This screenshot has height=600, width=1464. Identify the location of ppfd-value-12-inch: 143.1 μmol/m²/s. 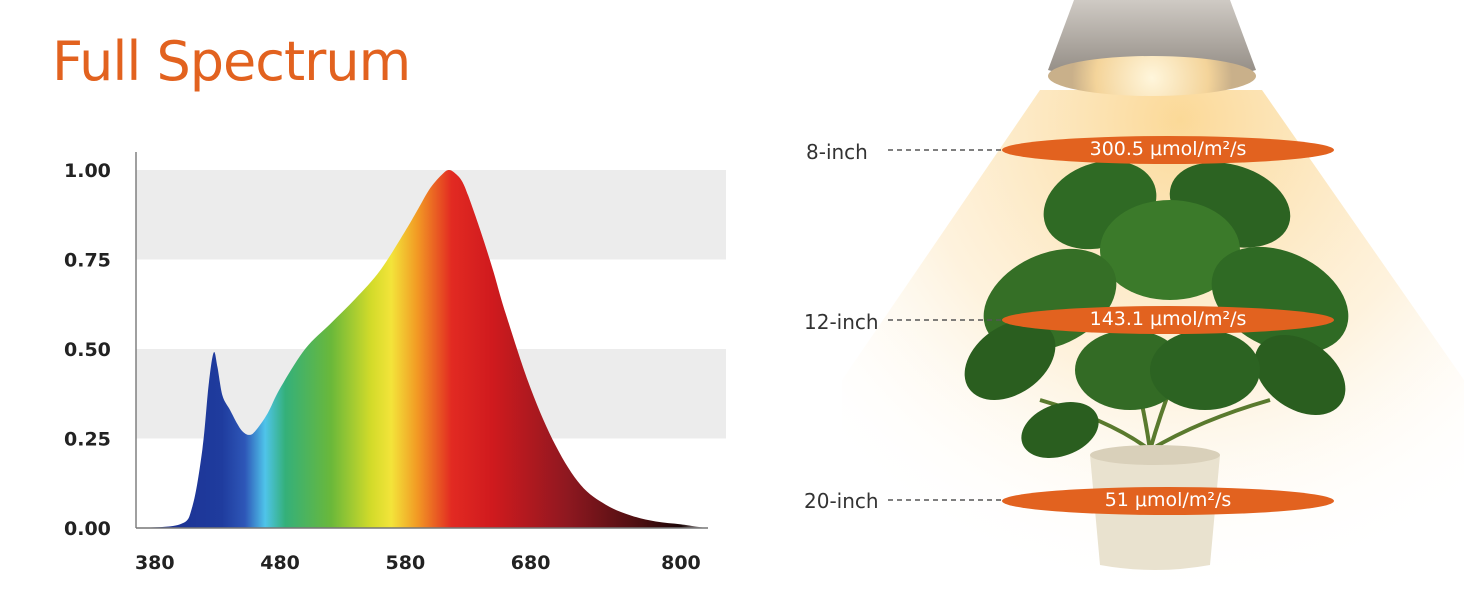
(1168, 319).